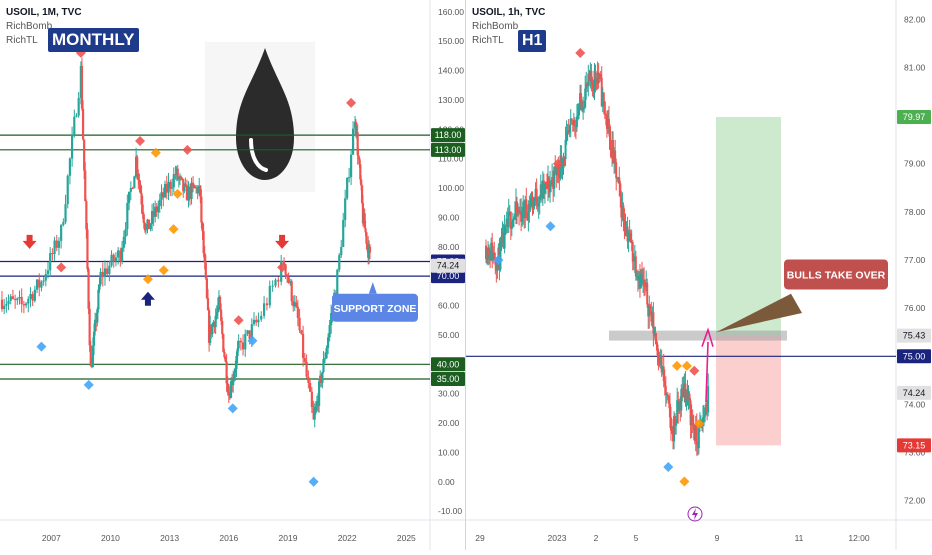  Describe the element at coordinates (44, 12) in the screenshot. I see `monthly-symbol: USOIL, 1M, TVC` at that location.